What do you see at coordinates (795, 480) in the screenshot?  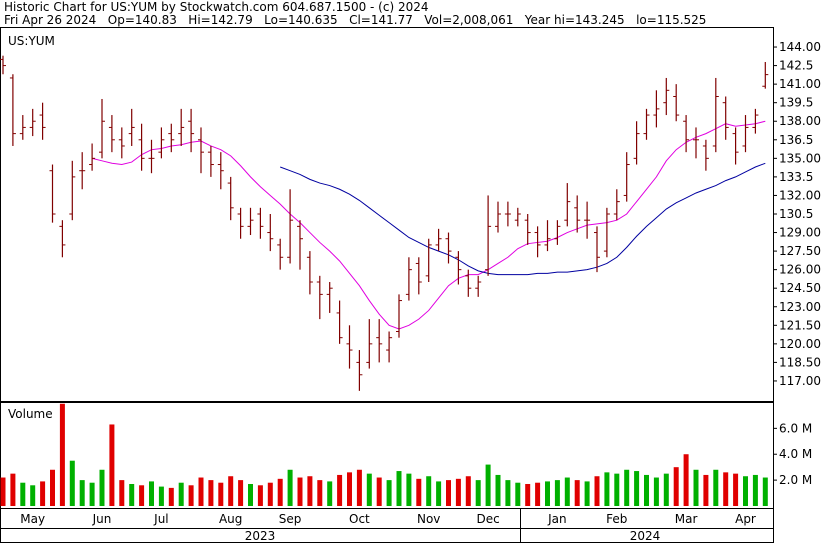 I see `volume-tick-label: 2.0 M` at bounding box center [795, 480].